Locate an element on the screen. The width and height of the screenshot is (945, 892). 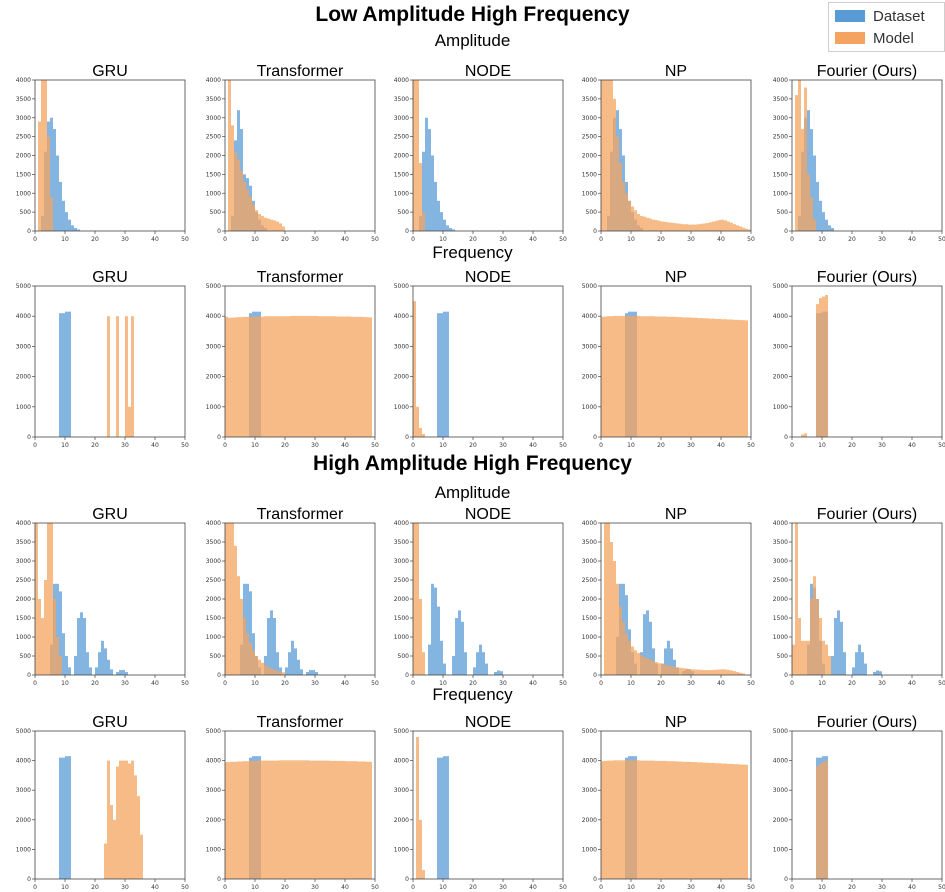
x-tick-label: 40 is located at coordinates (345, 887).